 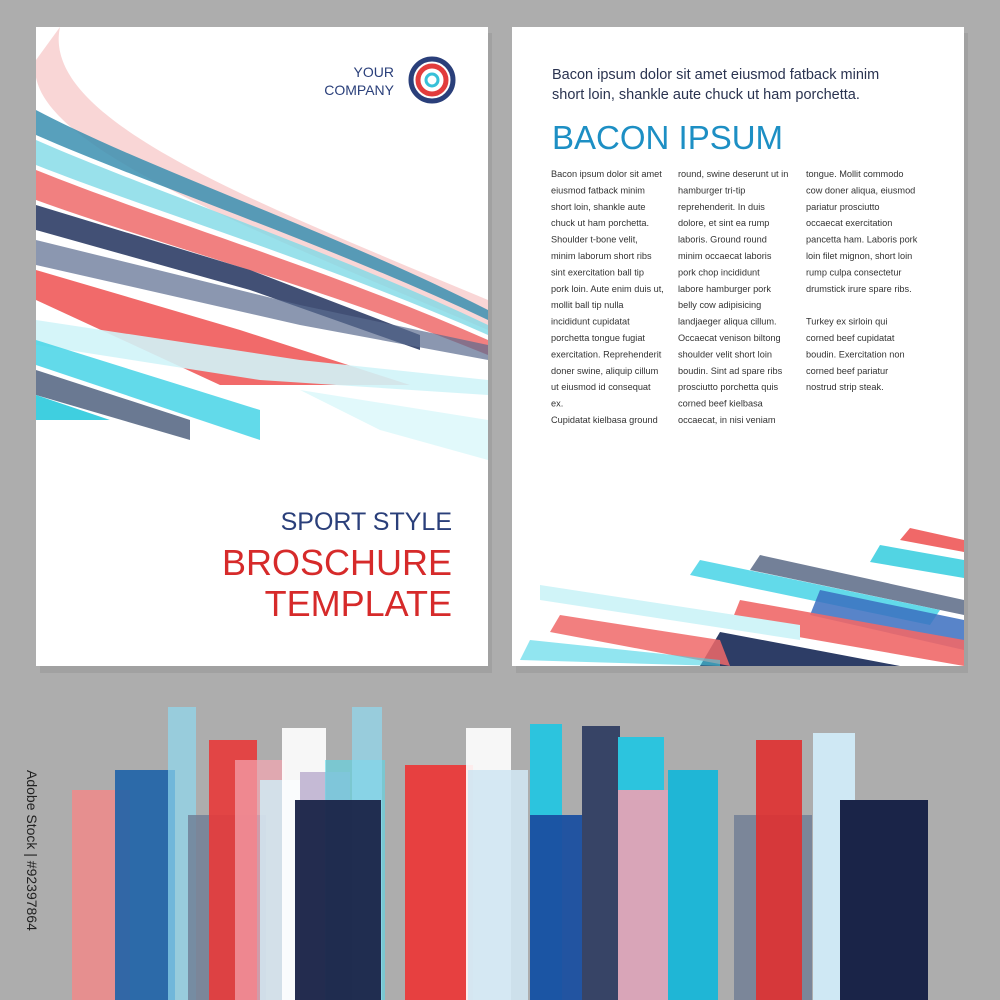 I want to click on body-line: incididunt cupidatat, so click(x=590, y=322).